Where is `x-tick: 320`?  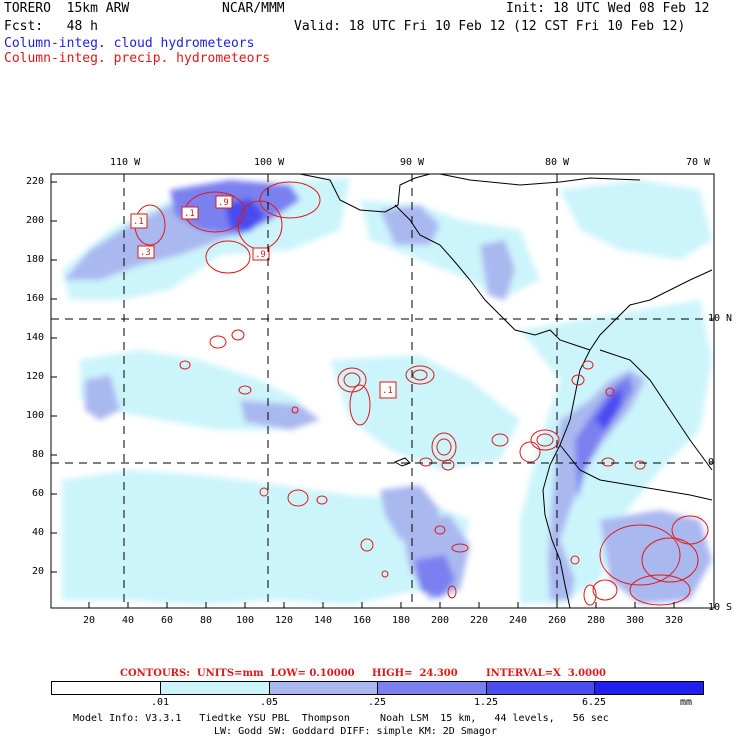
x-tick: 320 is located at coordinates (674, 620).